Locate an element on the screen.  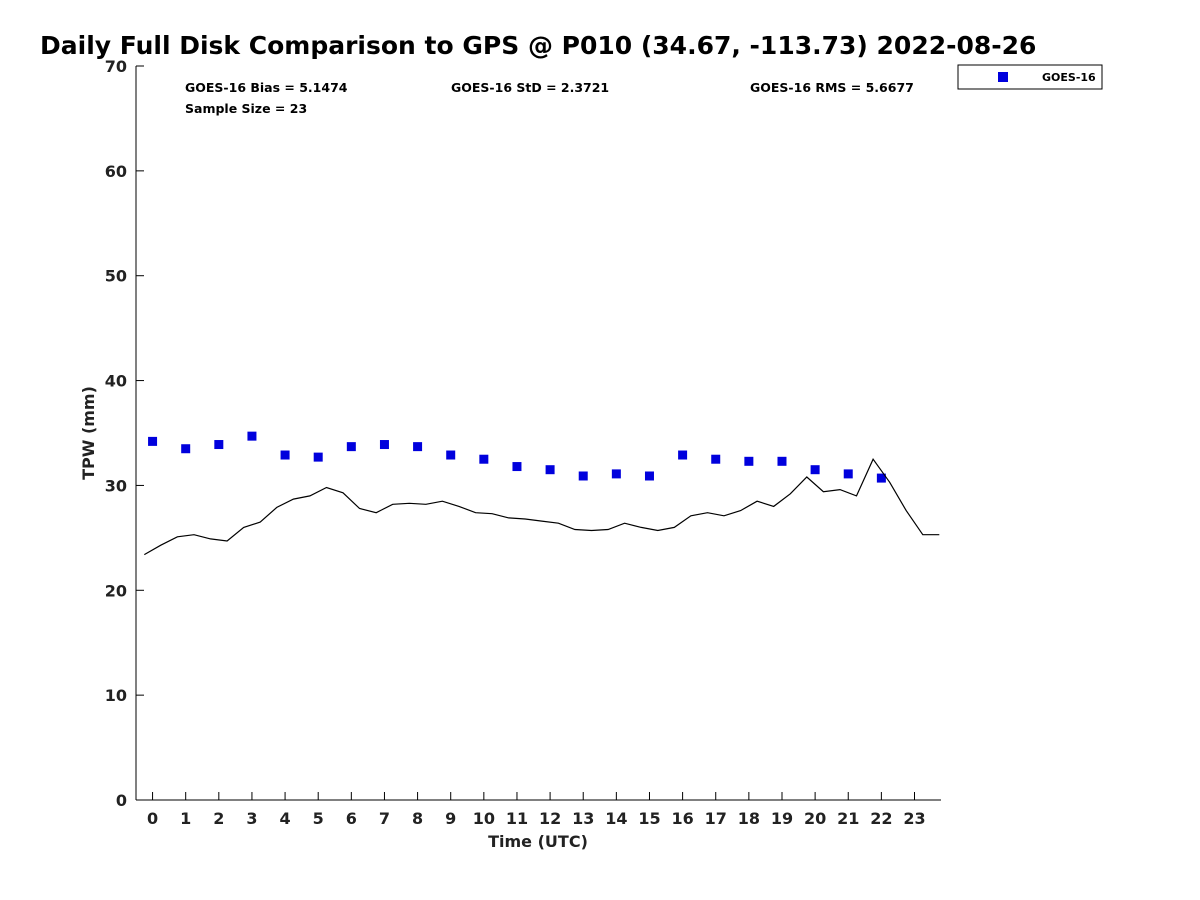
y-tick-label: 50 is located at coordinates (116, 276).